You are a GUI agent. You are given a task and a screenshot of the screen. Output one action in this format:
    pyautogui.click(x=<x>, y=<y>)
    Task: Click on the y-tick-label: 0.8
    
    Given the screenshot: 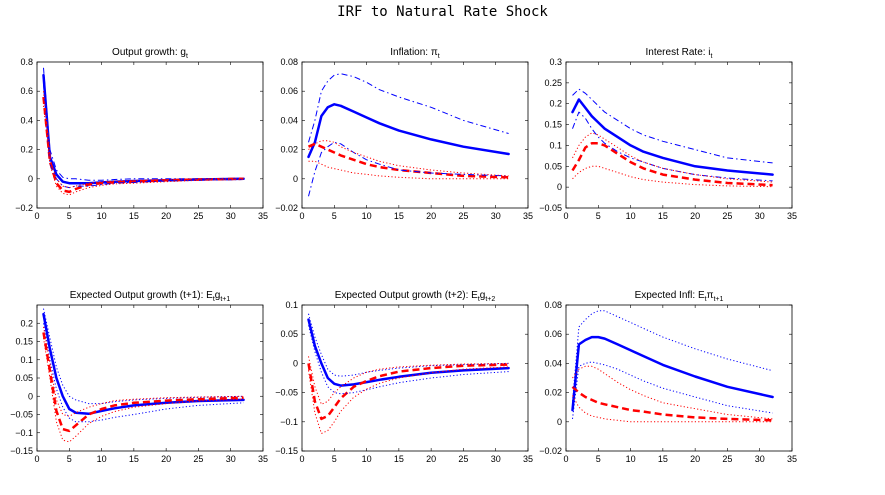 What is the action you would take?
    pyautogui.click(x=26, y=62)
    